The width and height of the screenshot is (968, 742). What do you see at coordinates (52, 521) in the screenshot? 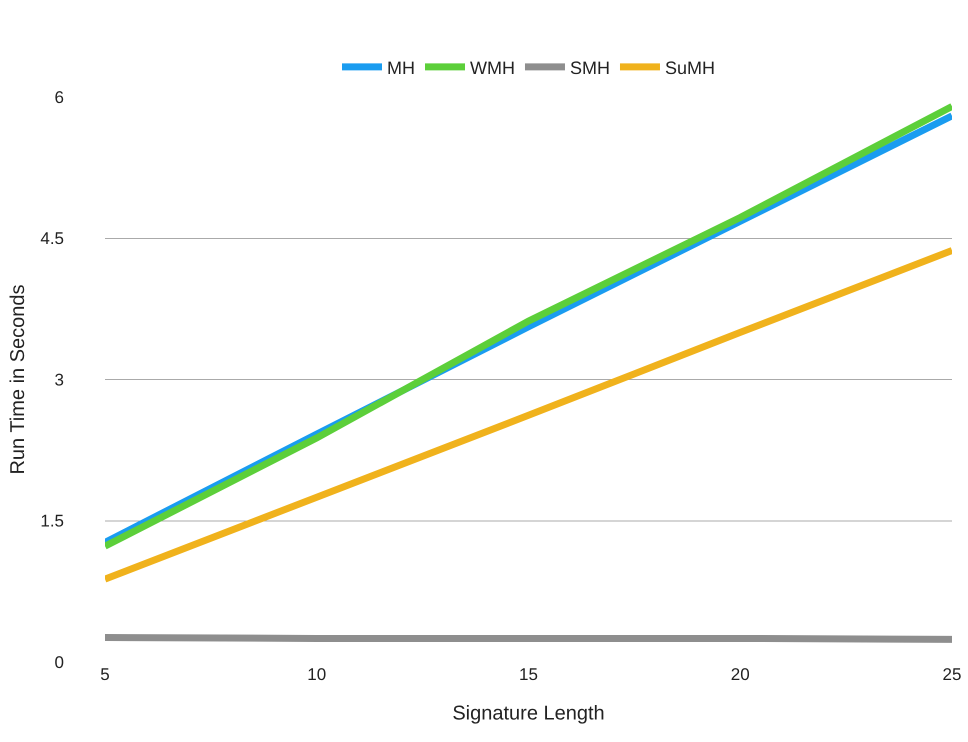
I see `y-tick-label: 1.5` at bounding box center [52, 521].